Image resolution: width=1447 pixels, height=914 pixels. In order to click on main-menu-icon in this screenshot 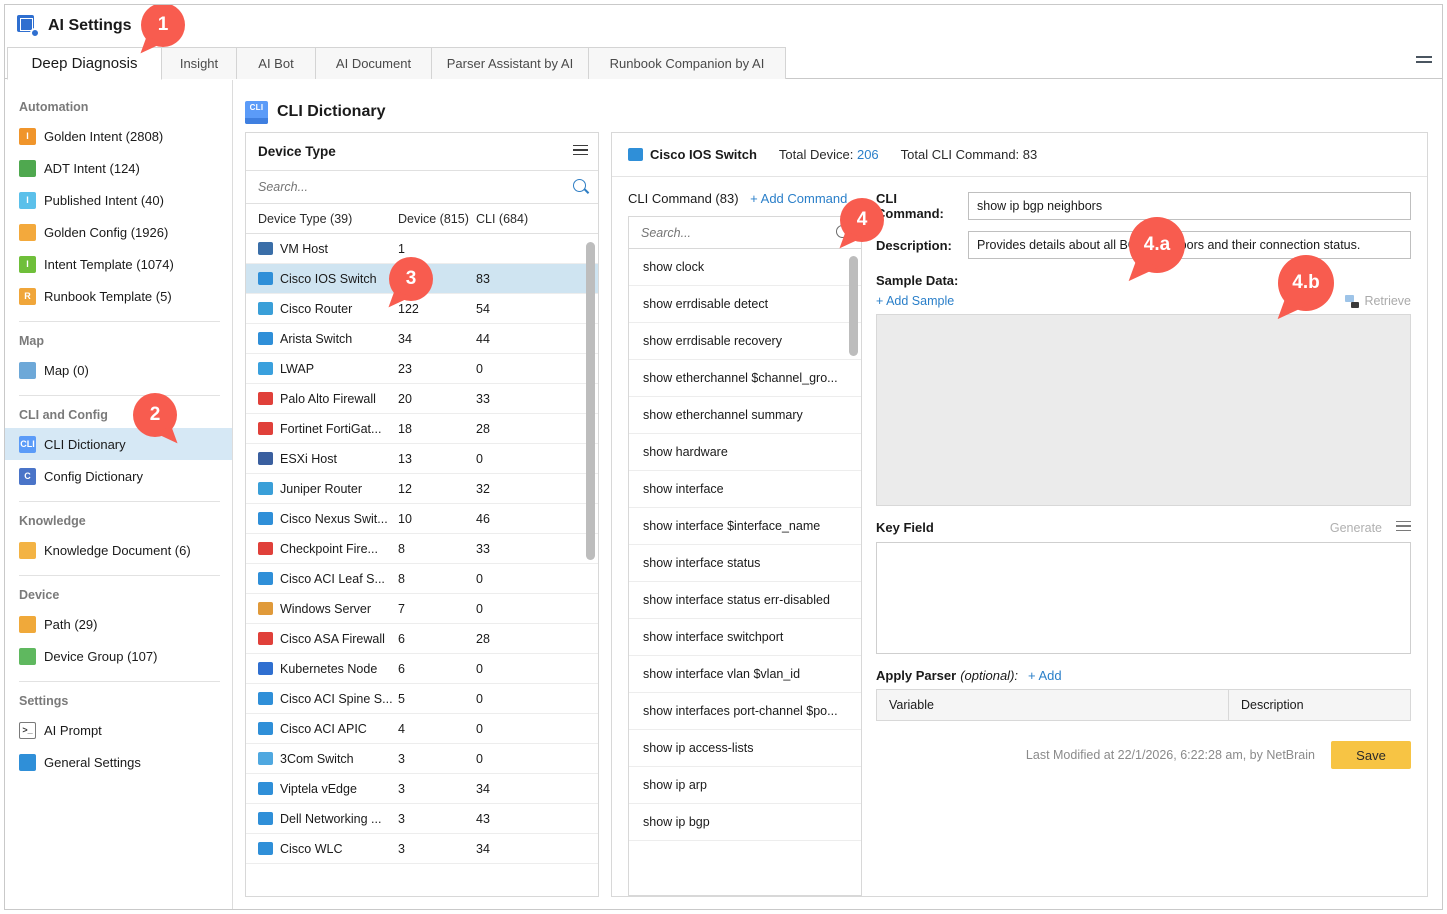, I will do `click(1424, 62)`.